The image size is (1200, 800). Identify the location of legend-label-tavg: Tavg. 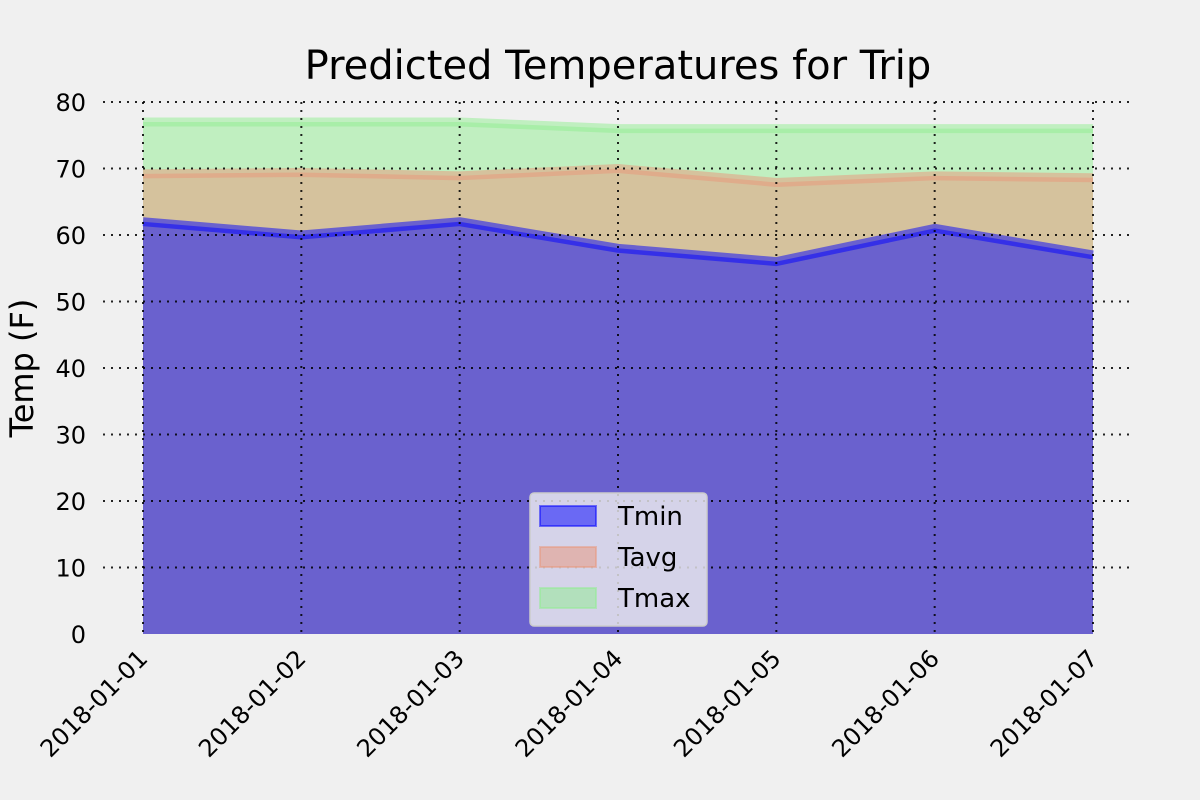
(647, 558).